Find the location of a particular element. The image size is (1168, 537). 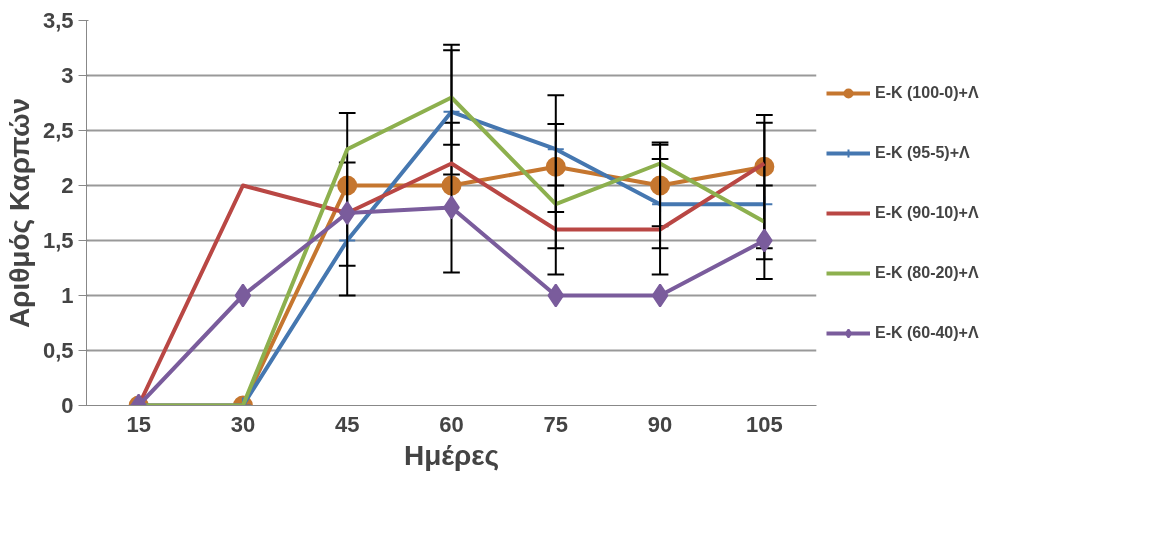

legend-label: E-K (60-40)+Λ is located at coordinates (927, 332).